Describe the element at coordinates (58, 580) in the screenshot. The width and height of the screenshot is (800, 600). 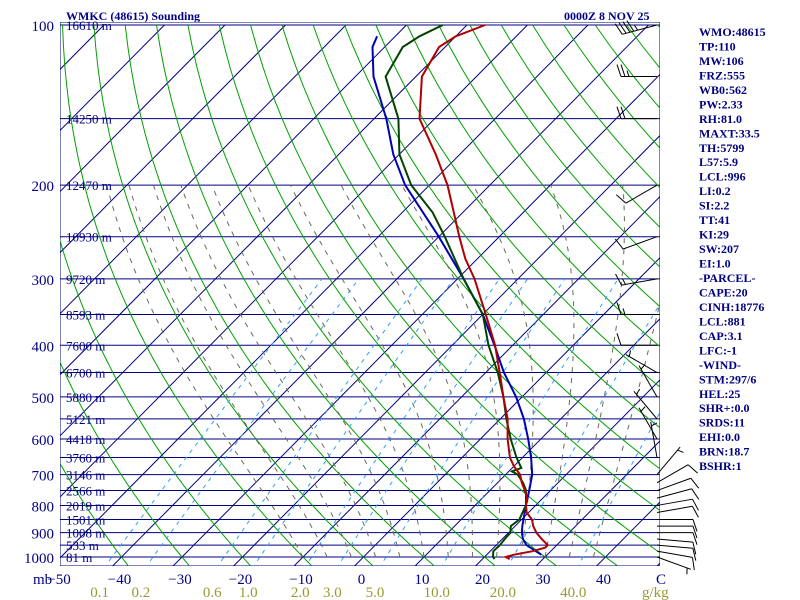
I see `temperature-tick-label: −50` at that location.